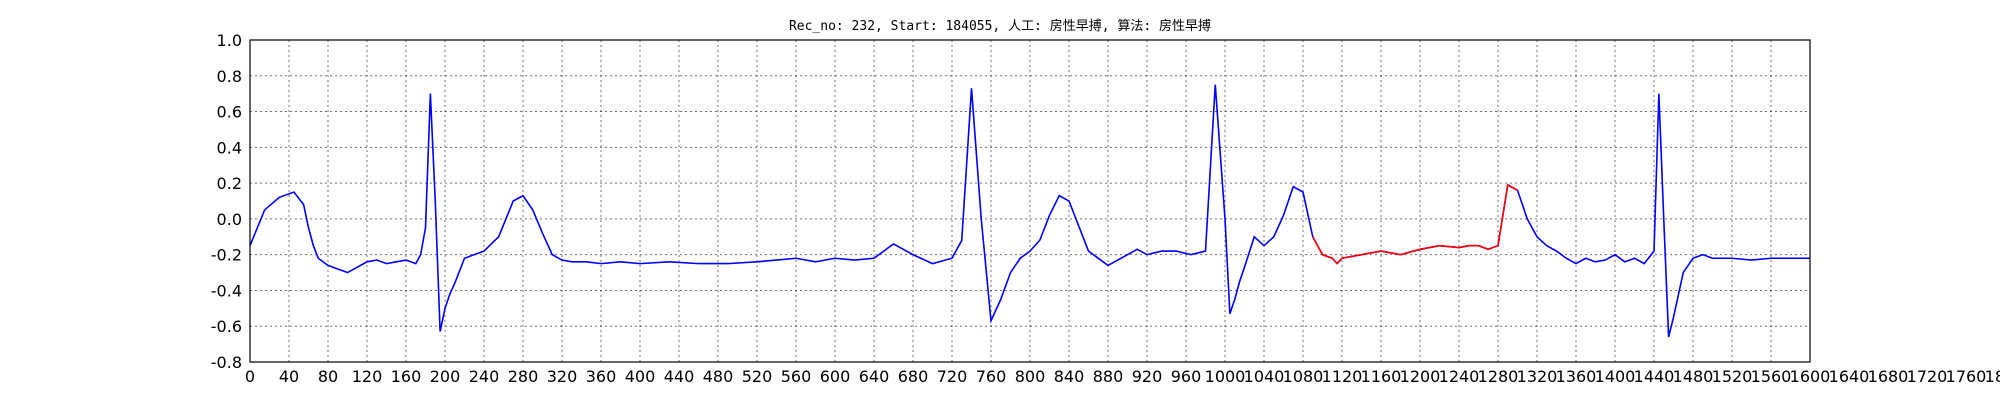 Image resolution: width=2000 pixels, height=400 pixels. I want to click on x-tick-label: 720, so click(952, 376).